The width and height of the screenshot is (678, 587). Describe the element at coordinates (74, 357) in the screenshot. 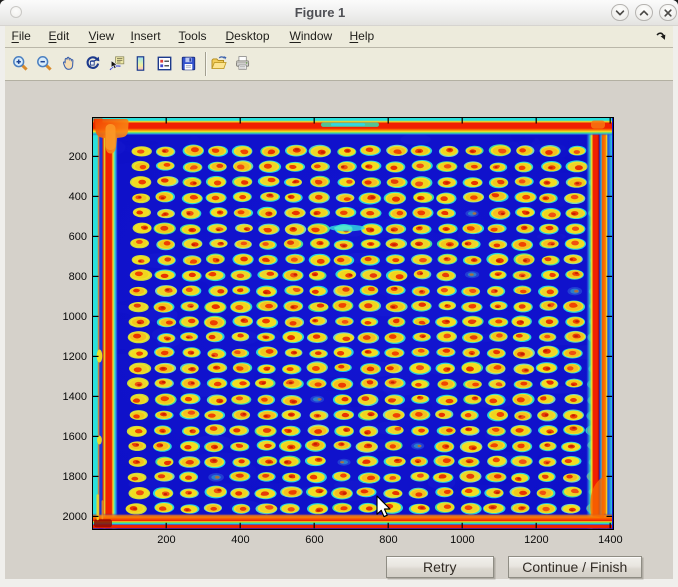

I see `y-tick-label: 1200` at that location.